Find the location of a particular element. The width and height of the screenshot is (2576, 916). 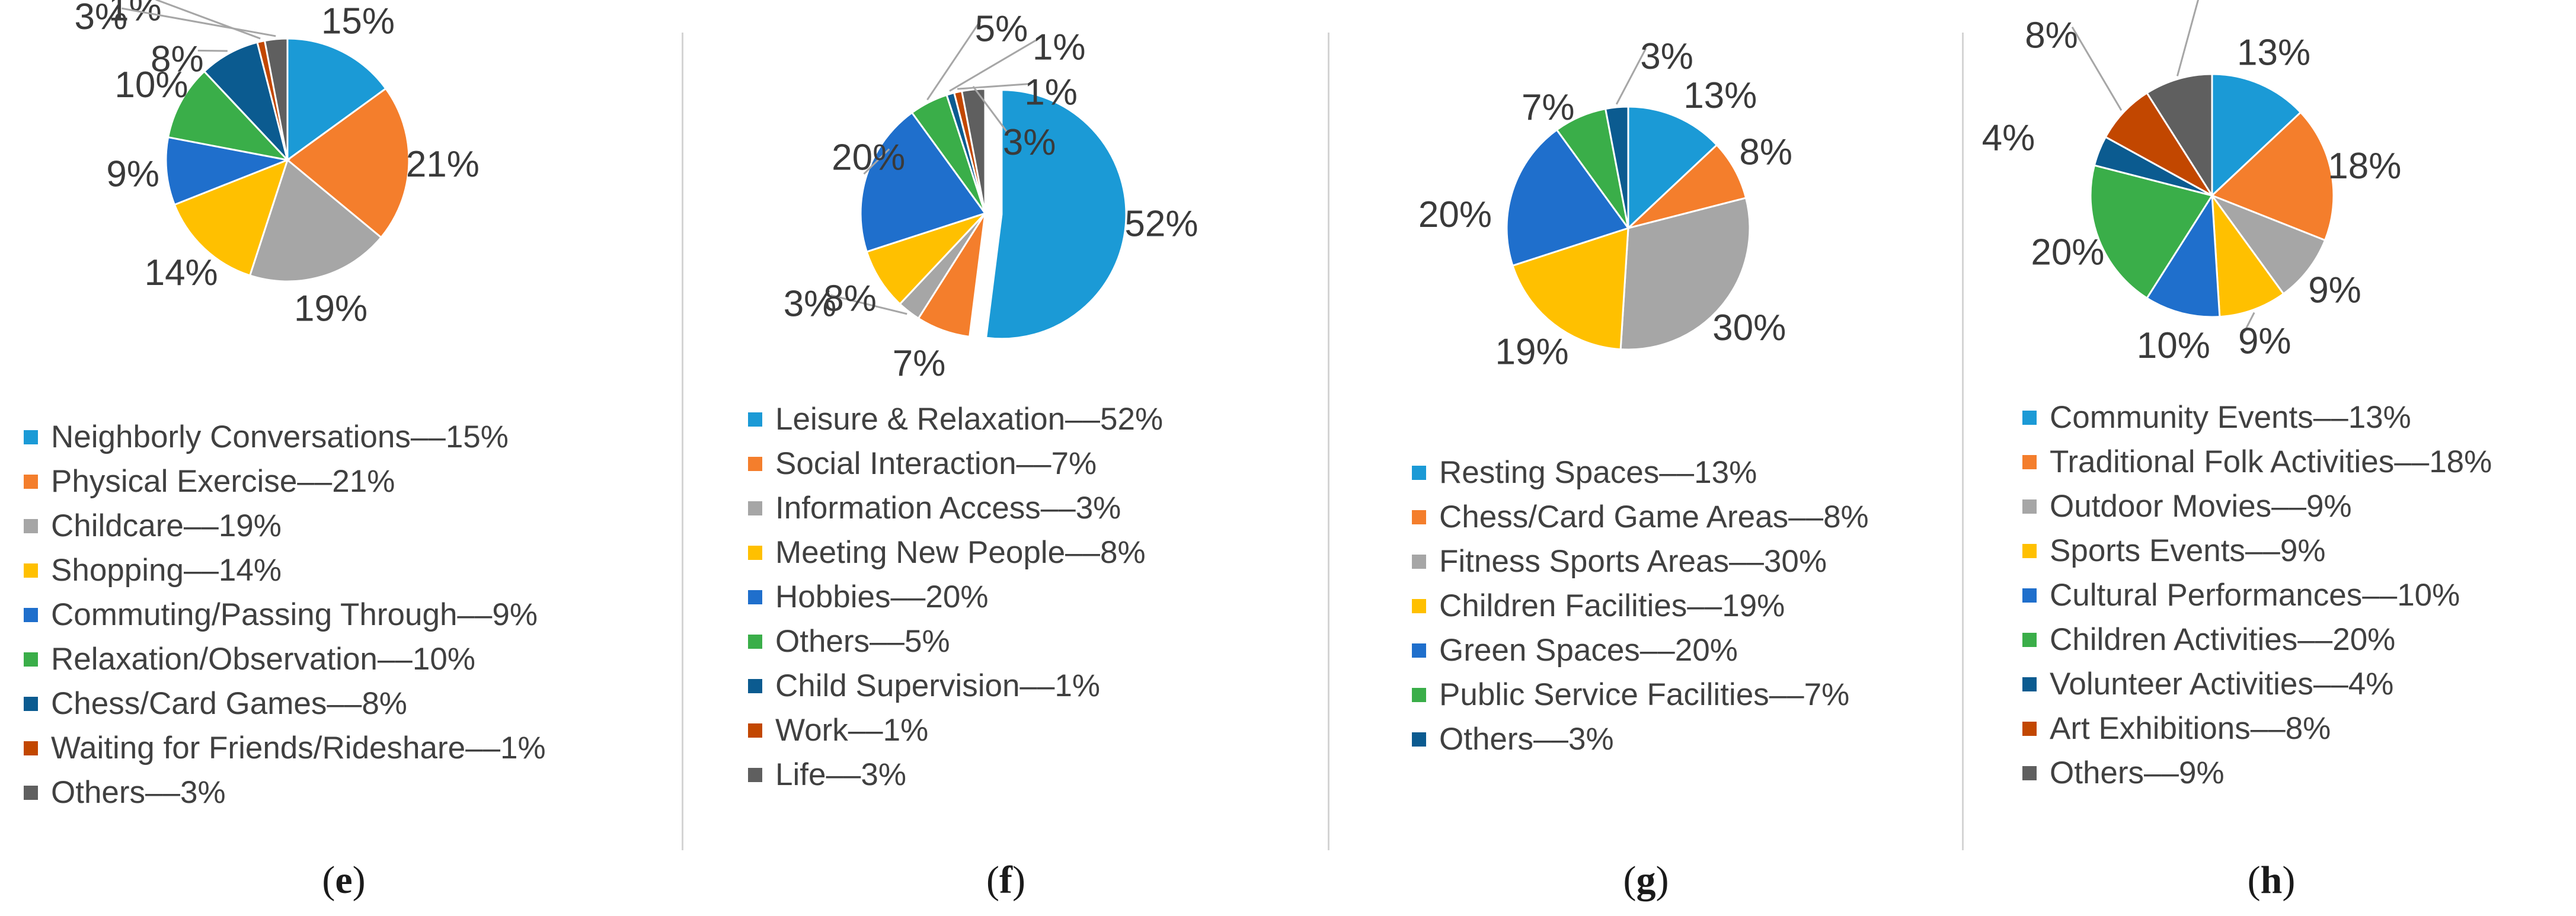

slice-percent-label-6: 10% is located at coordinates (151, 85).